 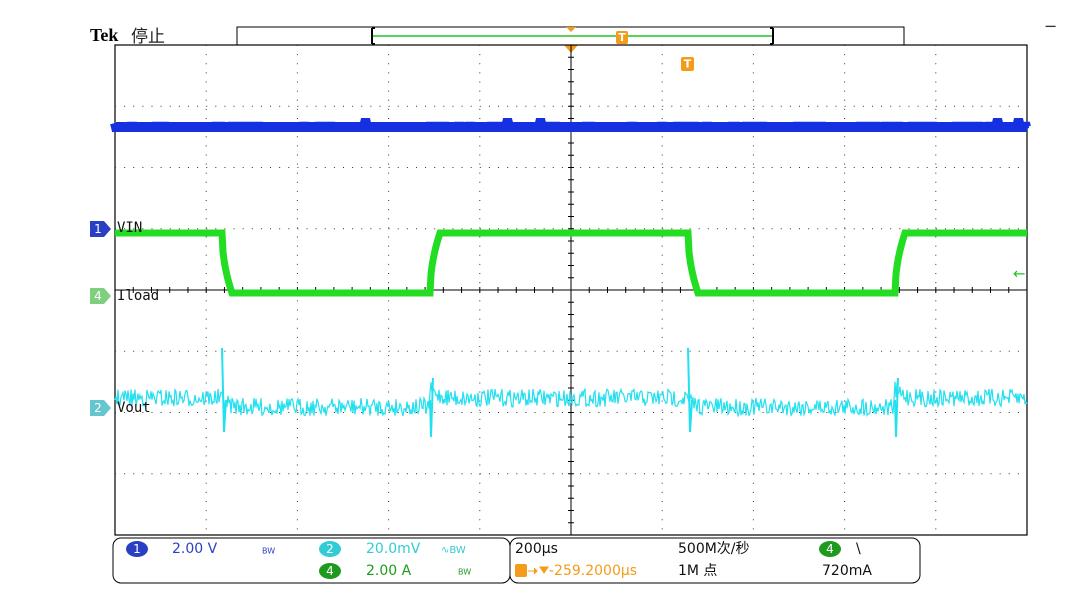 I want to click on trig-pos-arrows, so click(x=538, y=570).